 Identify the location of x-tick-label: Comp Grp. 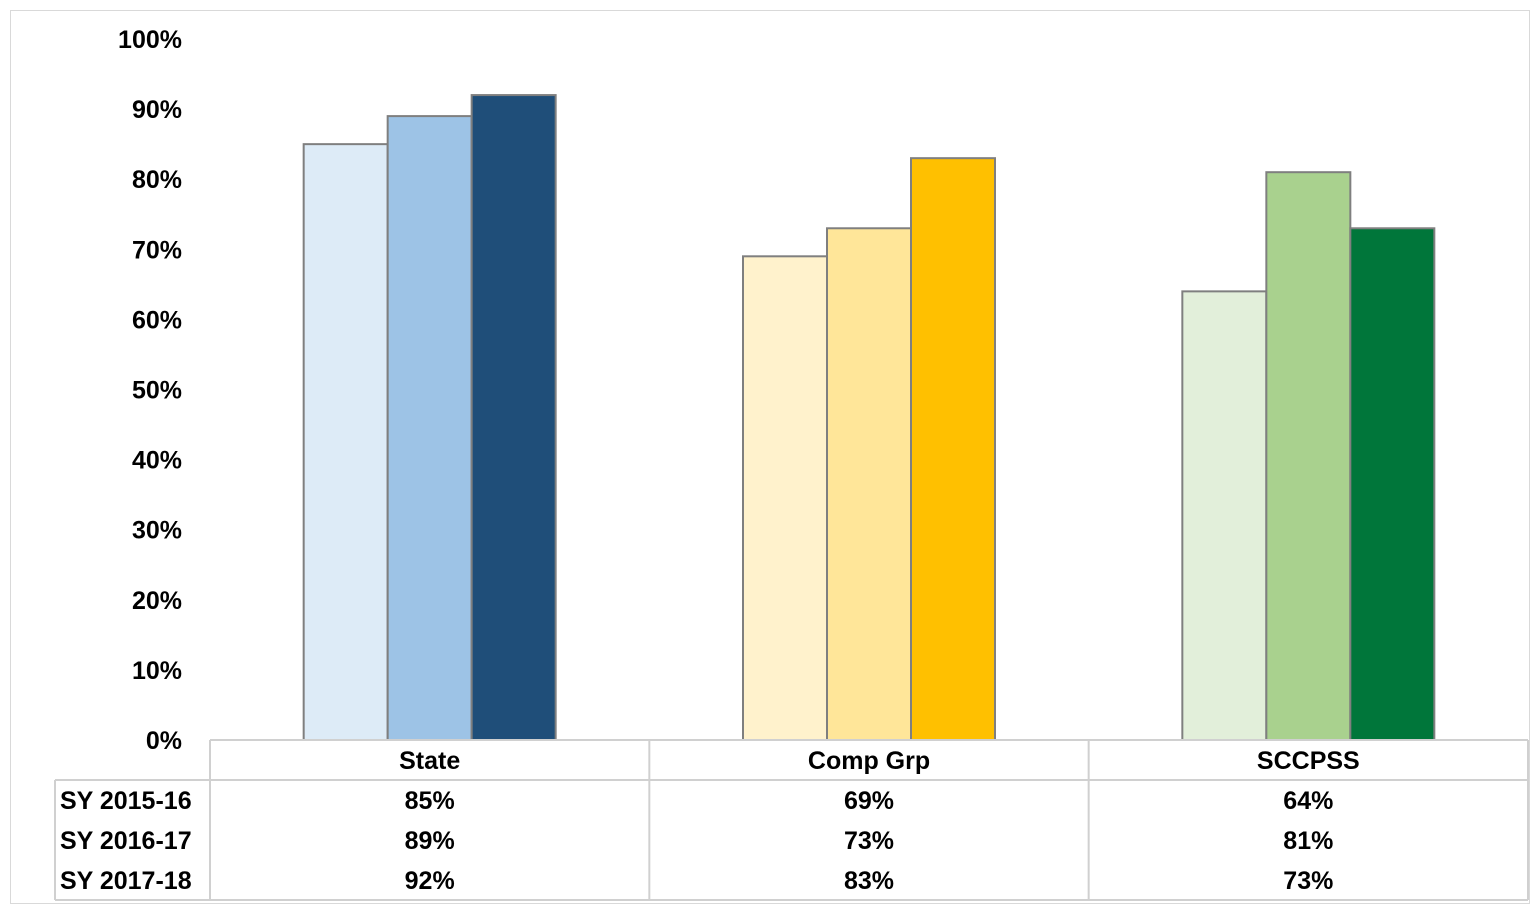
(869, 761).